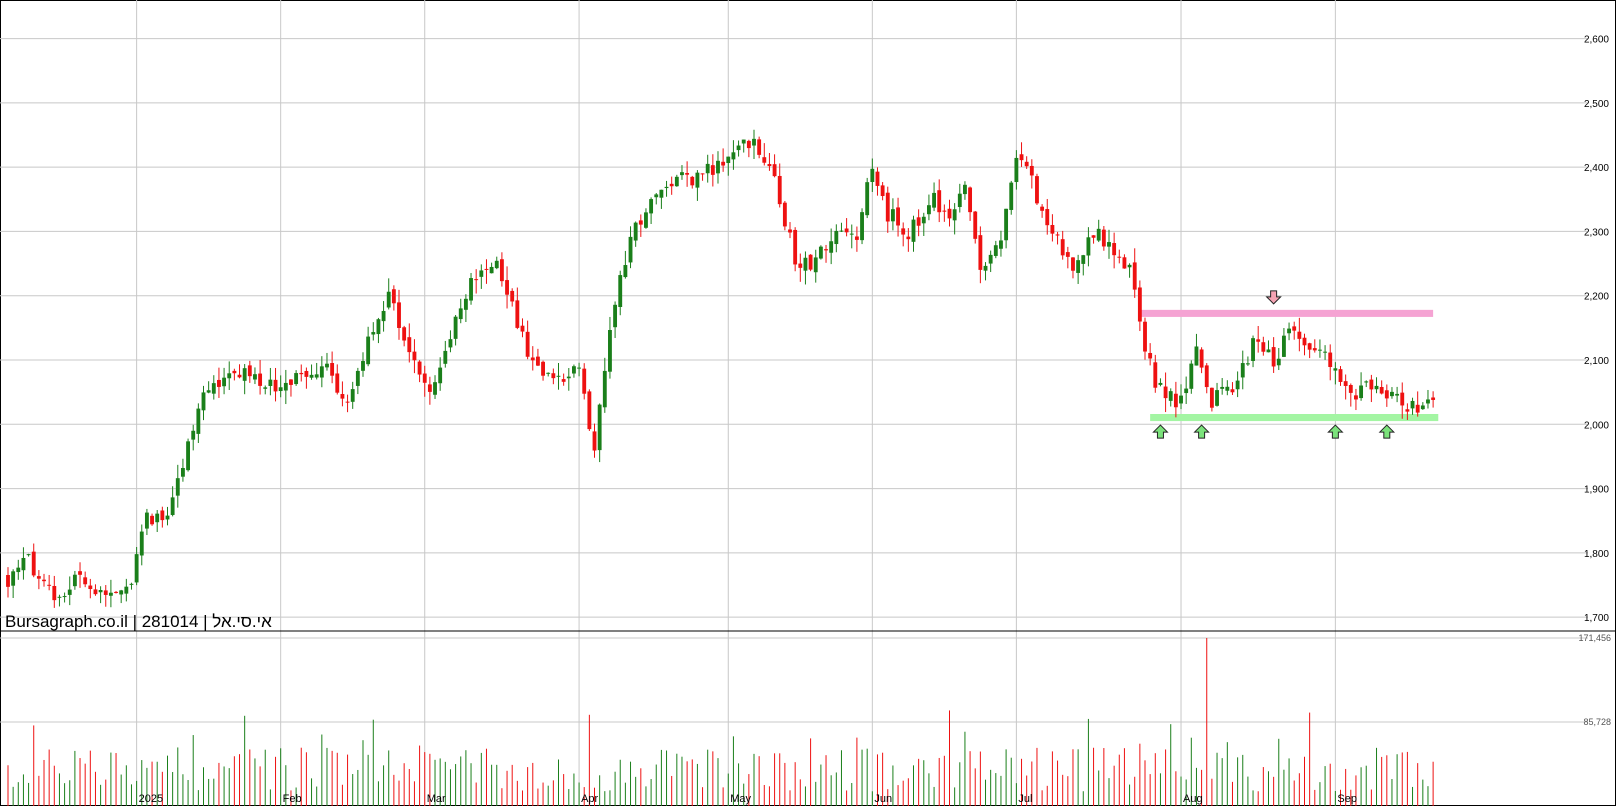  Describe the element at coordinates (1596, 618) in the screenshot. I see `price-tick-label: 1,700` at that location.